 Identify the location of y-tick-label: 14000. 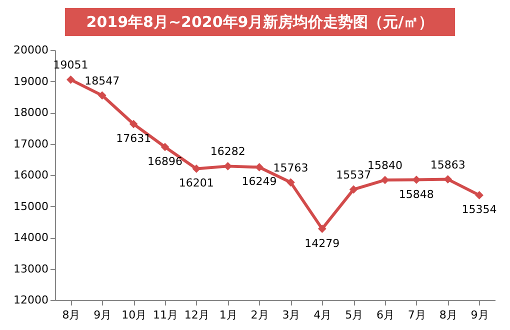
(31, 237).